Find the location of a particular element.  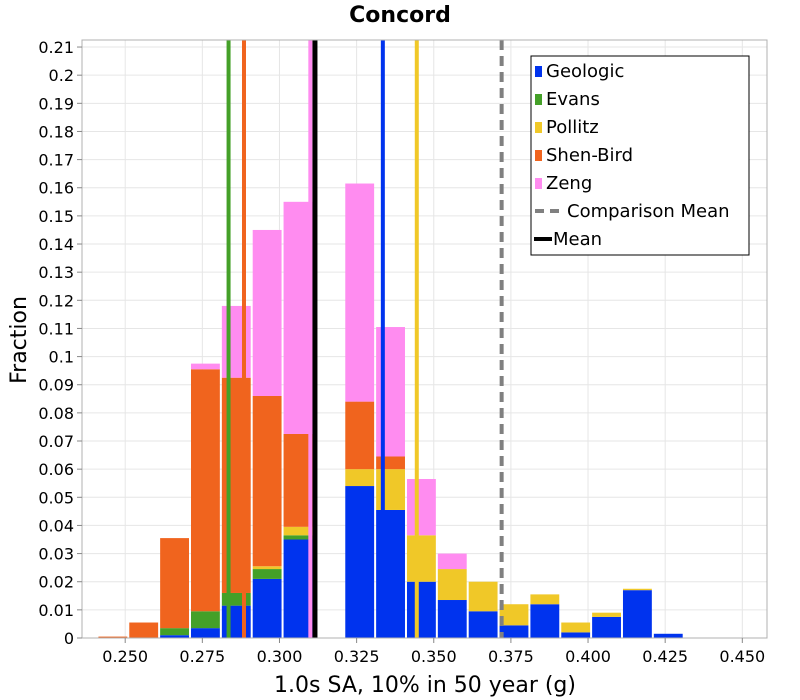

y-tick-label: 0.12 is located at coordinates (56, 300).